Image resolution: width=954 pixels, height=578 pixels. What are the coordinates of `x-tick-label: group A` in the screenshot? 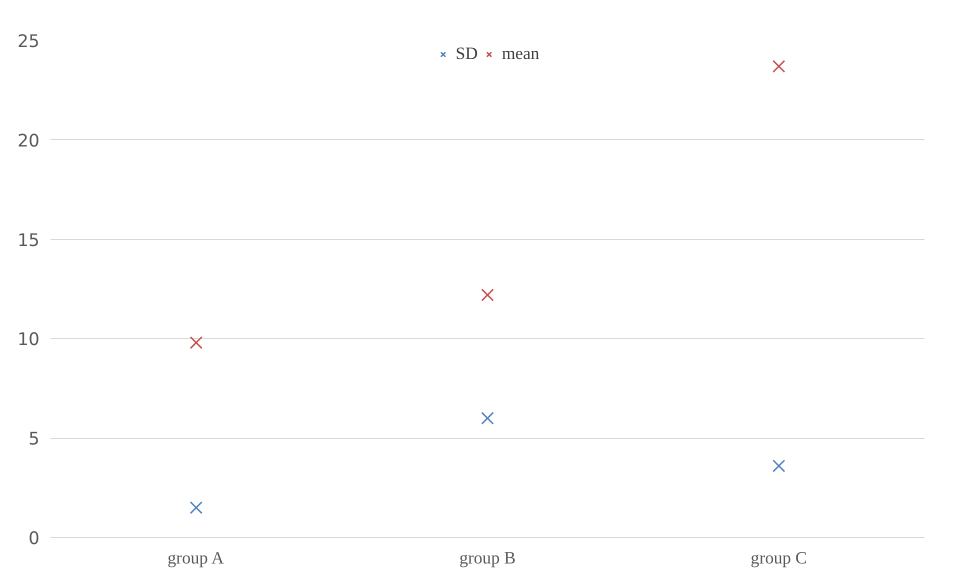 It's located at (196, 558).